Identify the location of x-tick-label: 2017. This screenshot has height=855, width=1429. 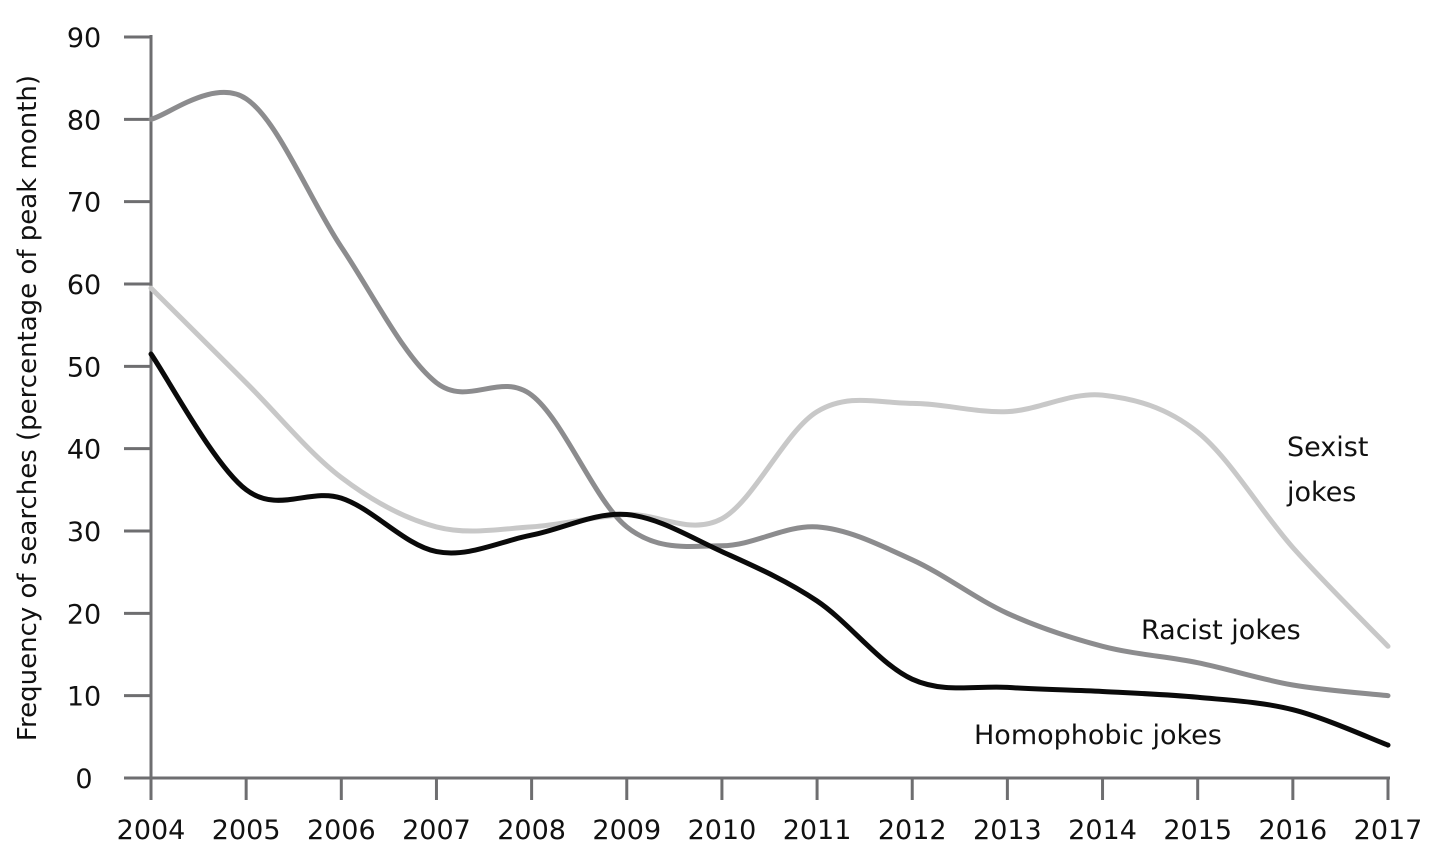
(1388, 830).